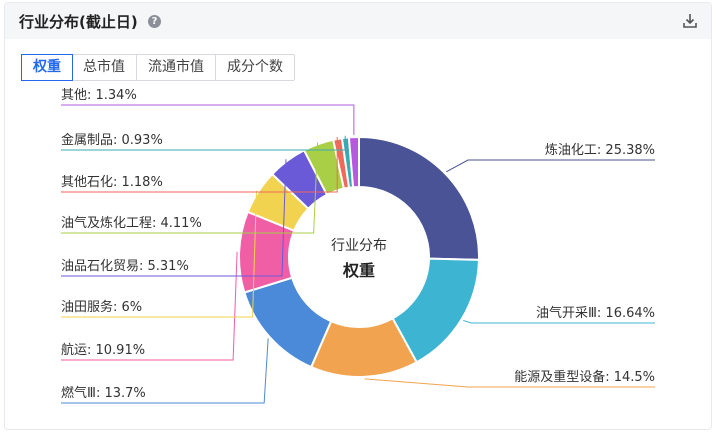  What do you see at coordinates (359, 246) in the screenshot?
I see `chart-center-title: 行业分布` at bounding box center [359, 246].